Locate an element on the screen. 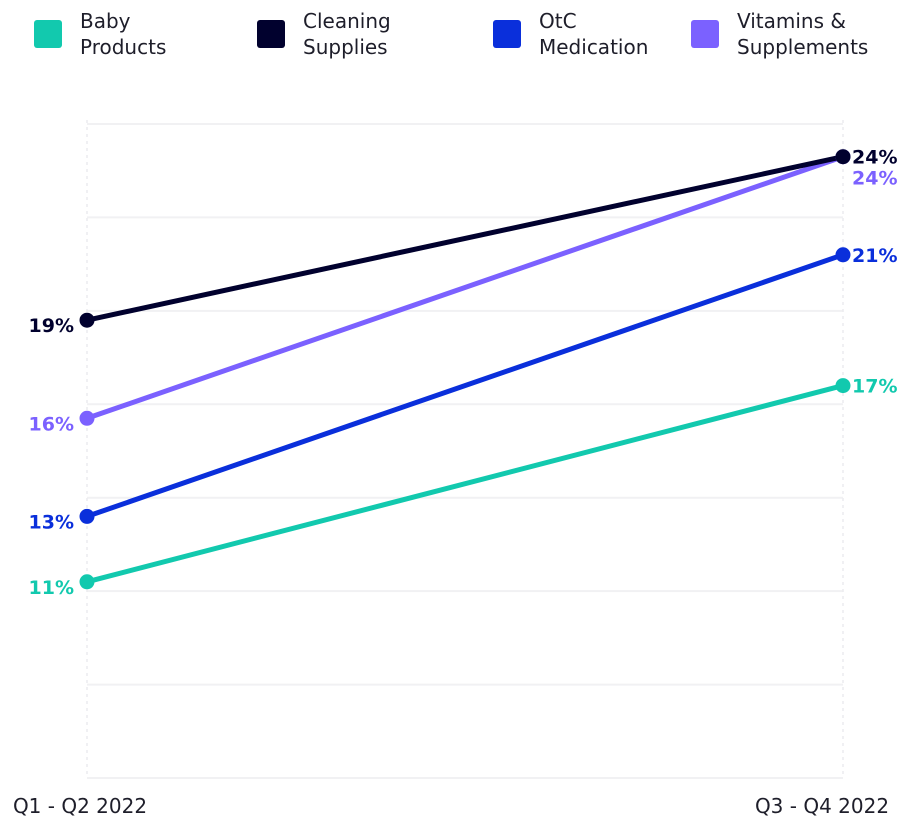 Image resolution: width=900 pixels, height=818 pixels. legend-label-vitamins-supplements: Vitamins & Supplements is located at coordinates (803, 34).